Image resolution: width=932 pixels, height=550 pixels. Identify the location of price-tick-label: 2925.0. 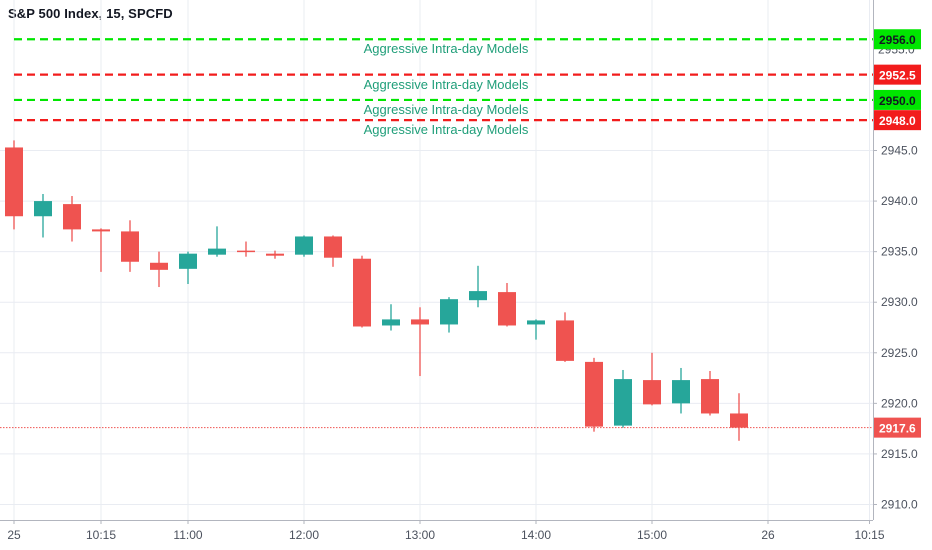
(899, 353).